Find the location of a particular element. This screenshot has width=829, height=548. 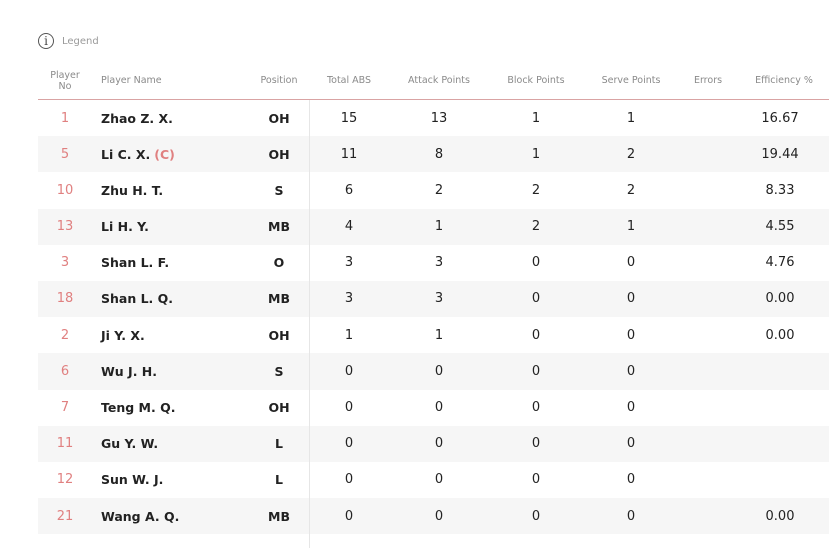

cell-total-abs: 15 is located at coordinates (349, 118).